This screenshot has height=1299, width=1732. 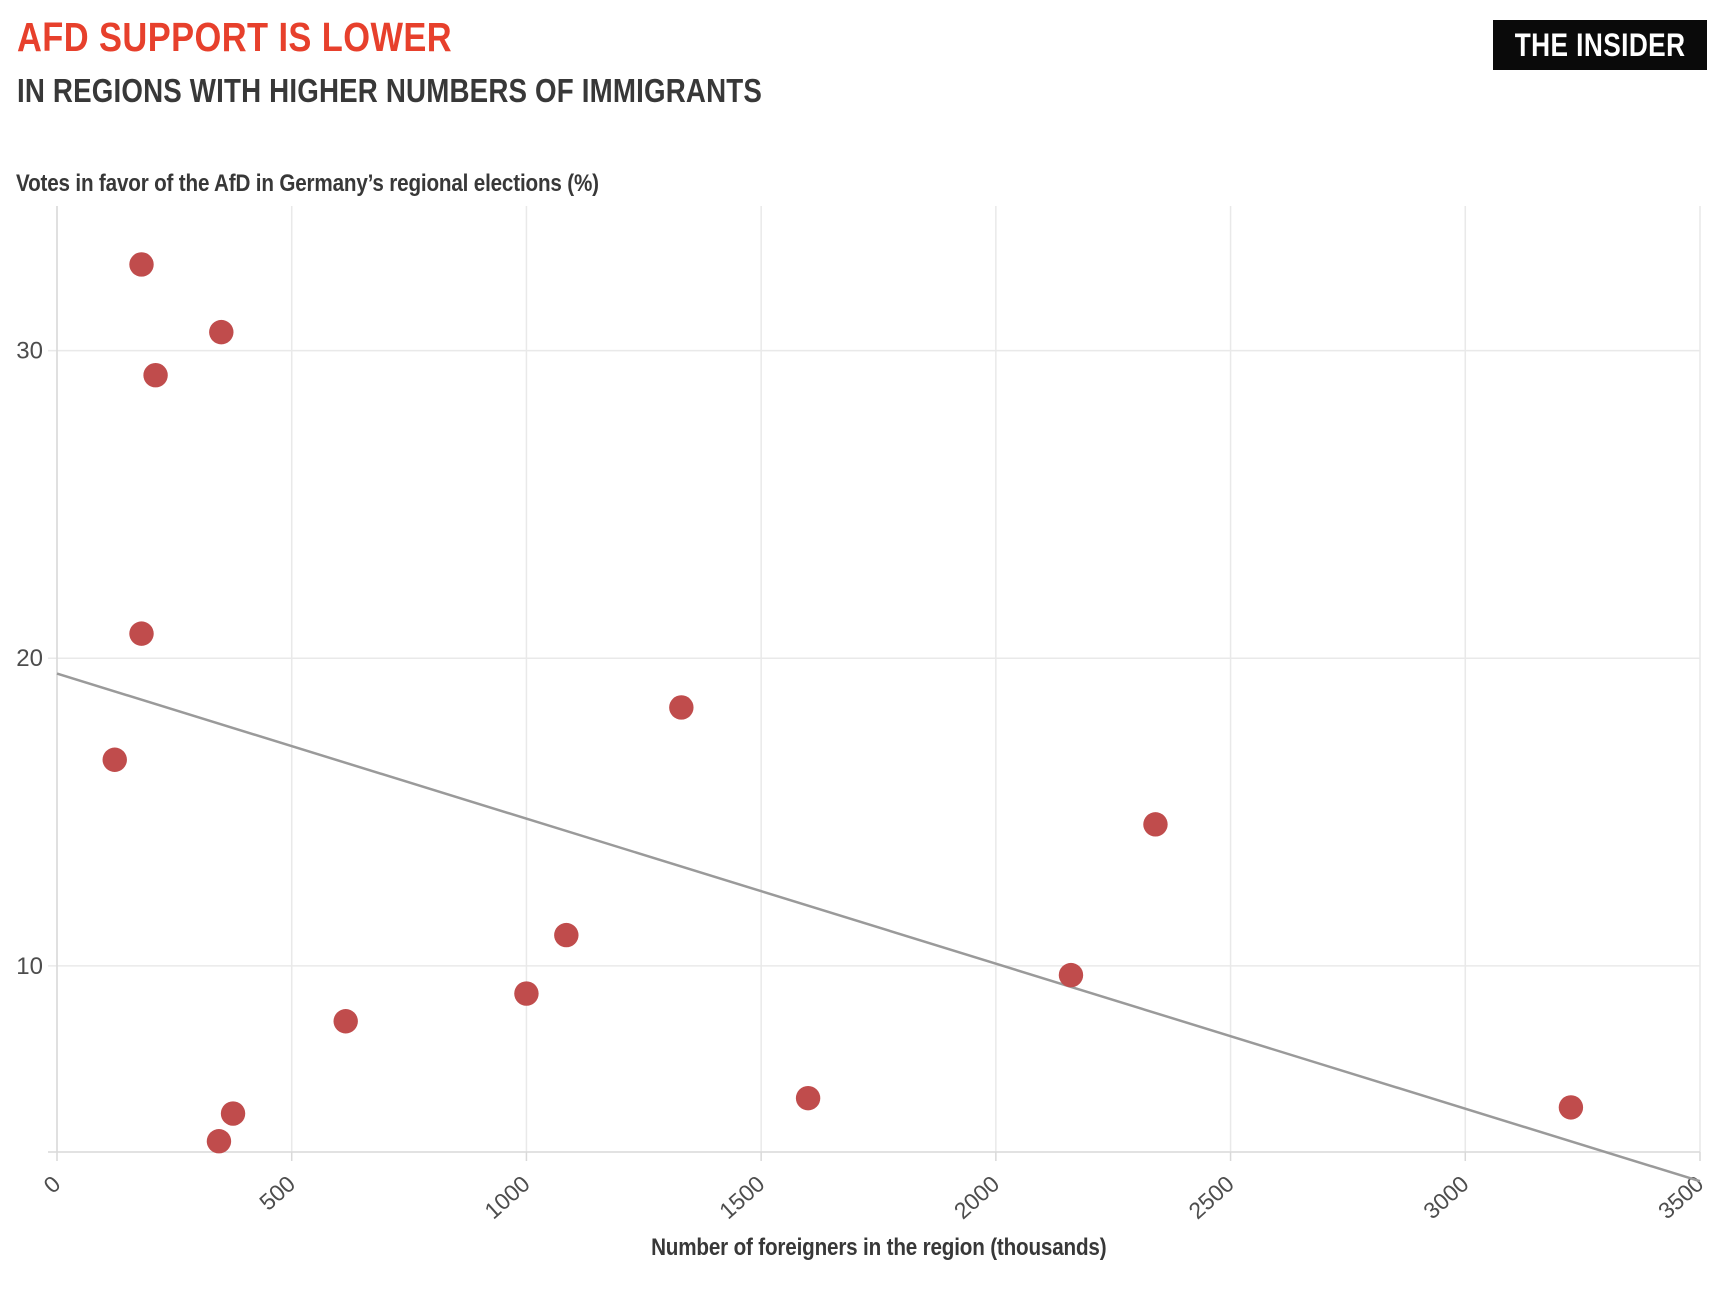 I want to click on x-tick-label: 2500, so click(x=1210, y=1197).